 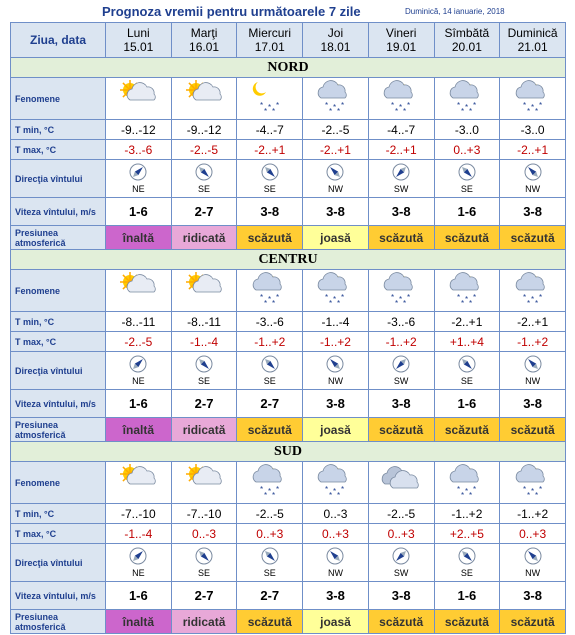 What do you see at coordinates (335, 513) in the screenshot?
I see `tmin-value: 0..-3` at bounding box center [335, 513].